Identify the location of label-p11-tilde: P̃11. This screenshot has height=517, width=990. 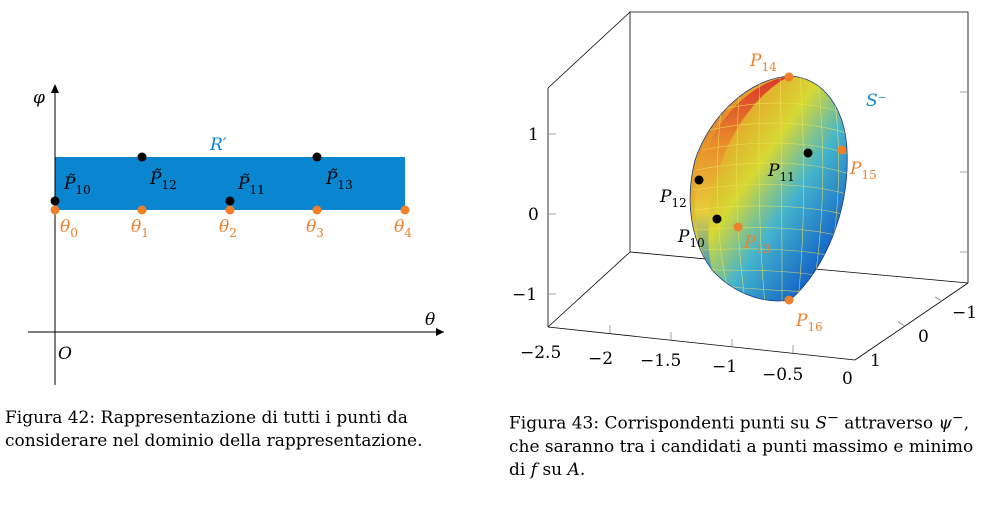
(251, 185).